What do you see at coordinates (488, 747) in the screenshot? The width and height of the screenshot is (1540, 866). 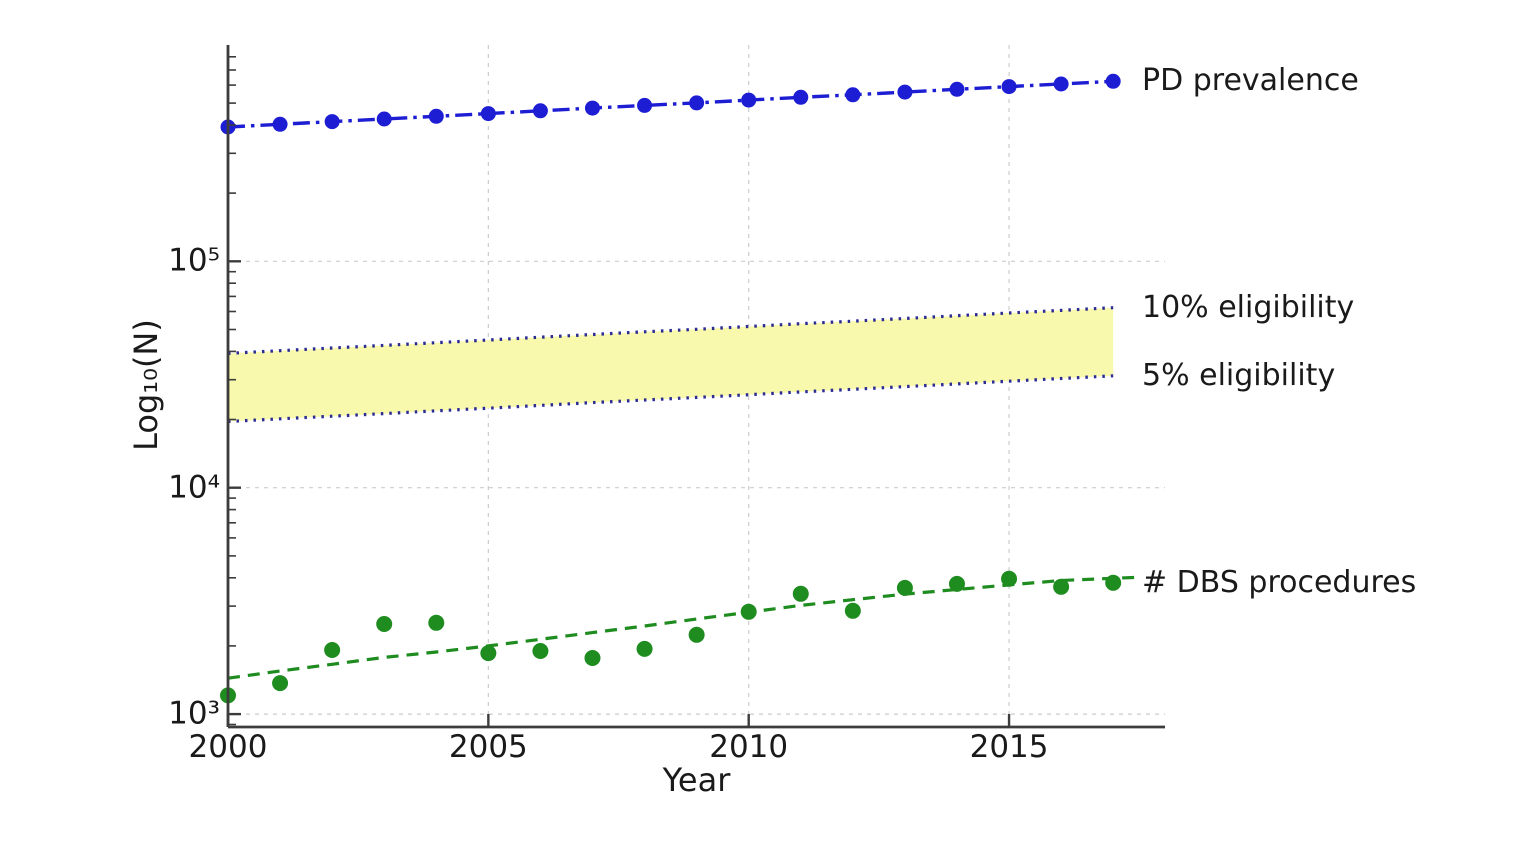 I see `x-tick-label: 2005` at bounding box center [488, 747].